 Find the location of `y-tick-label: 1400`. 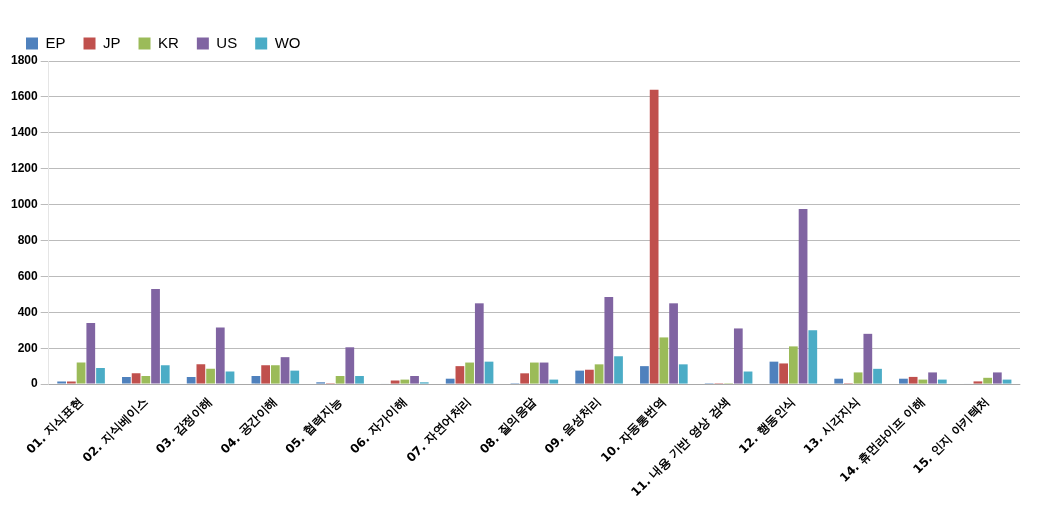

y-tick-label: 1400 is located at coordinates (24, 132).